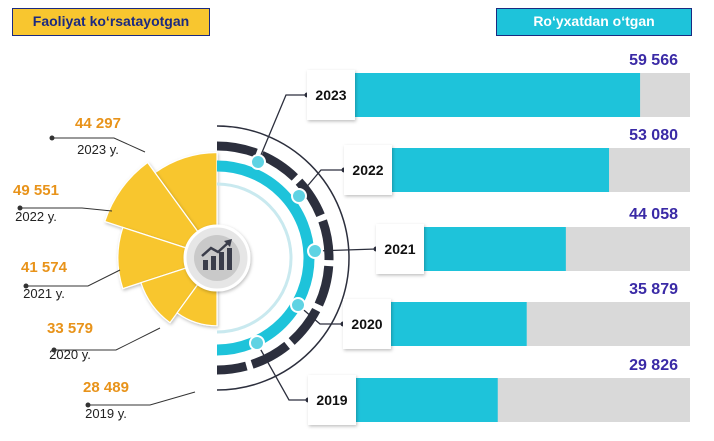 This screenshot has width=714, height=441. Describe the element at coordinates (98, 123) in the screenshot. I see `active-value-label: 44 297` at that location.